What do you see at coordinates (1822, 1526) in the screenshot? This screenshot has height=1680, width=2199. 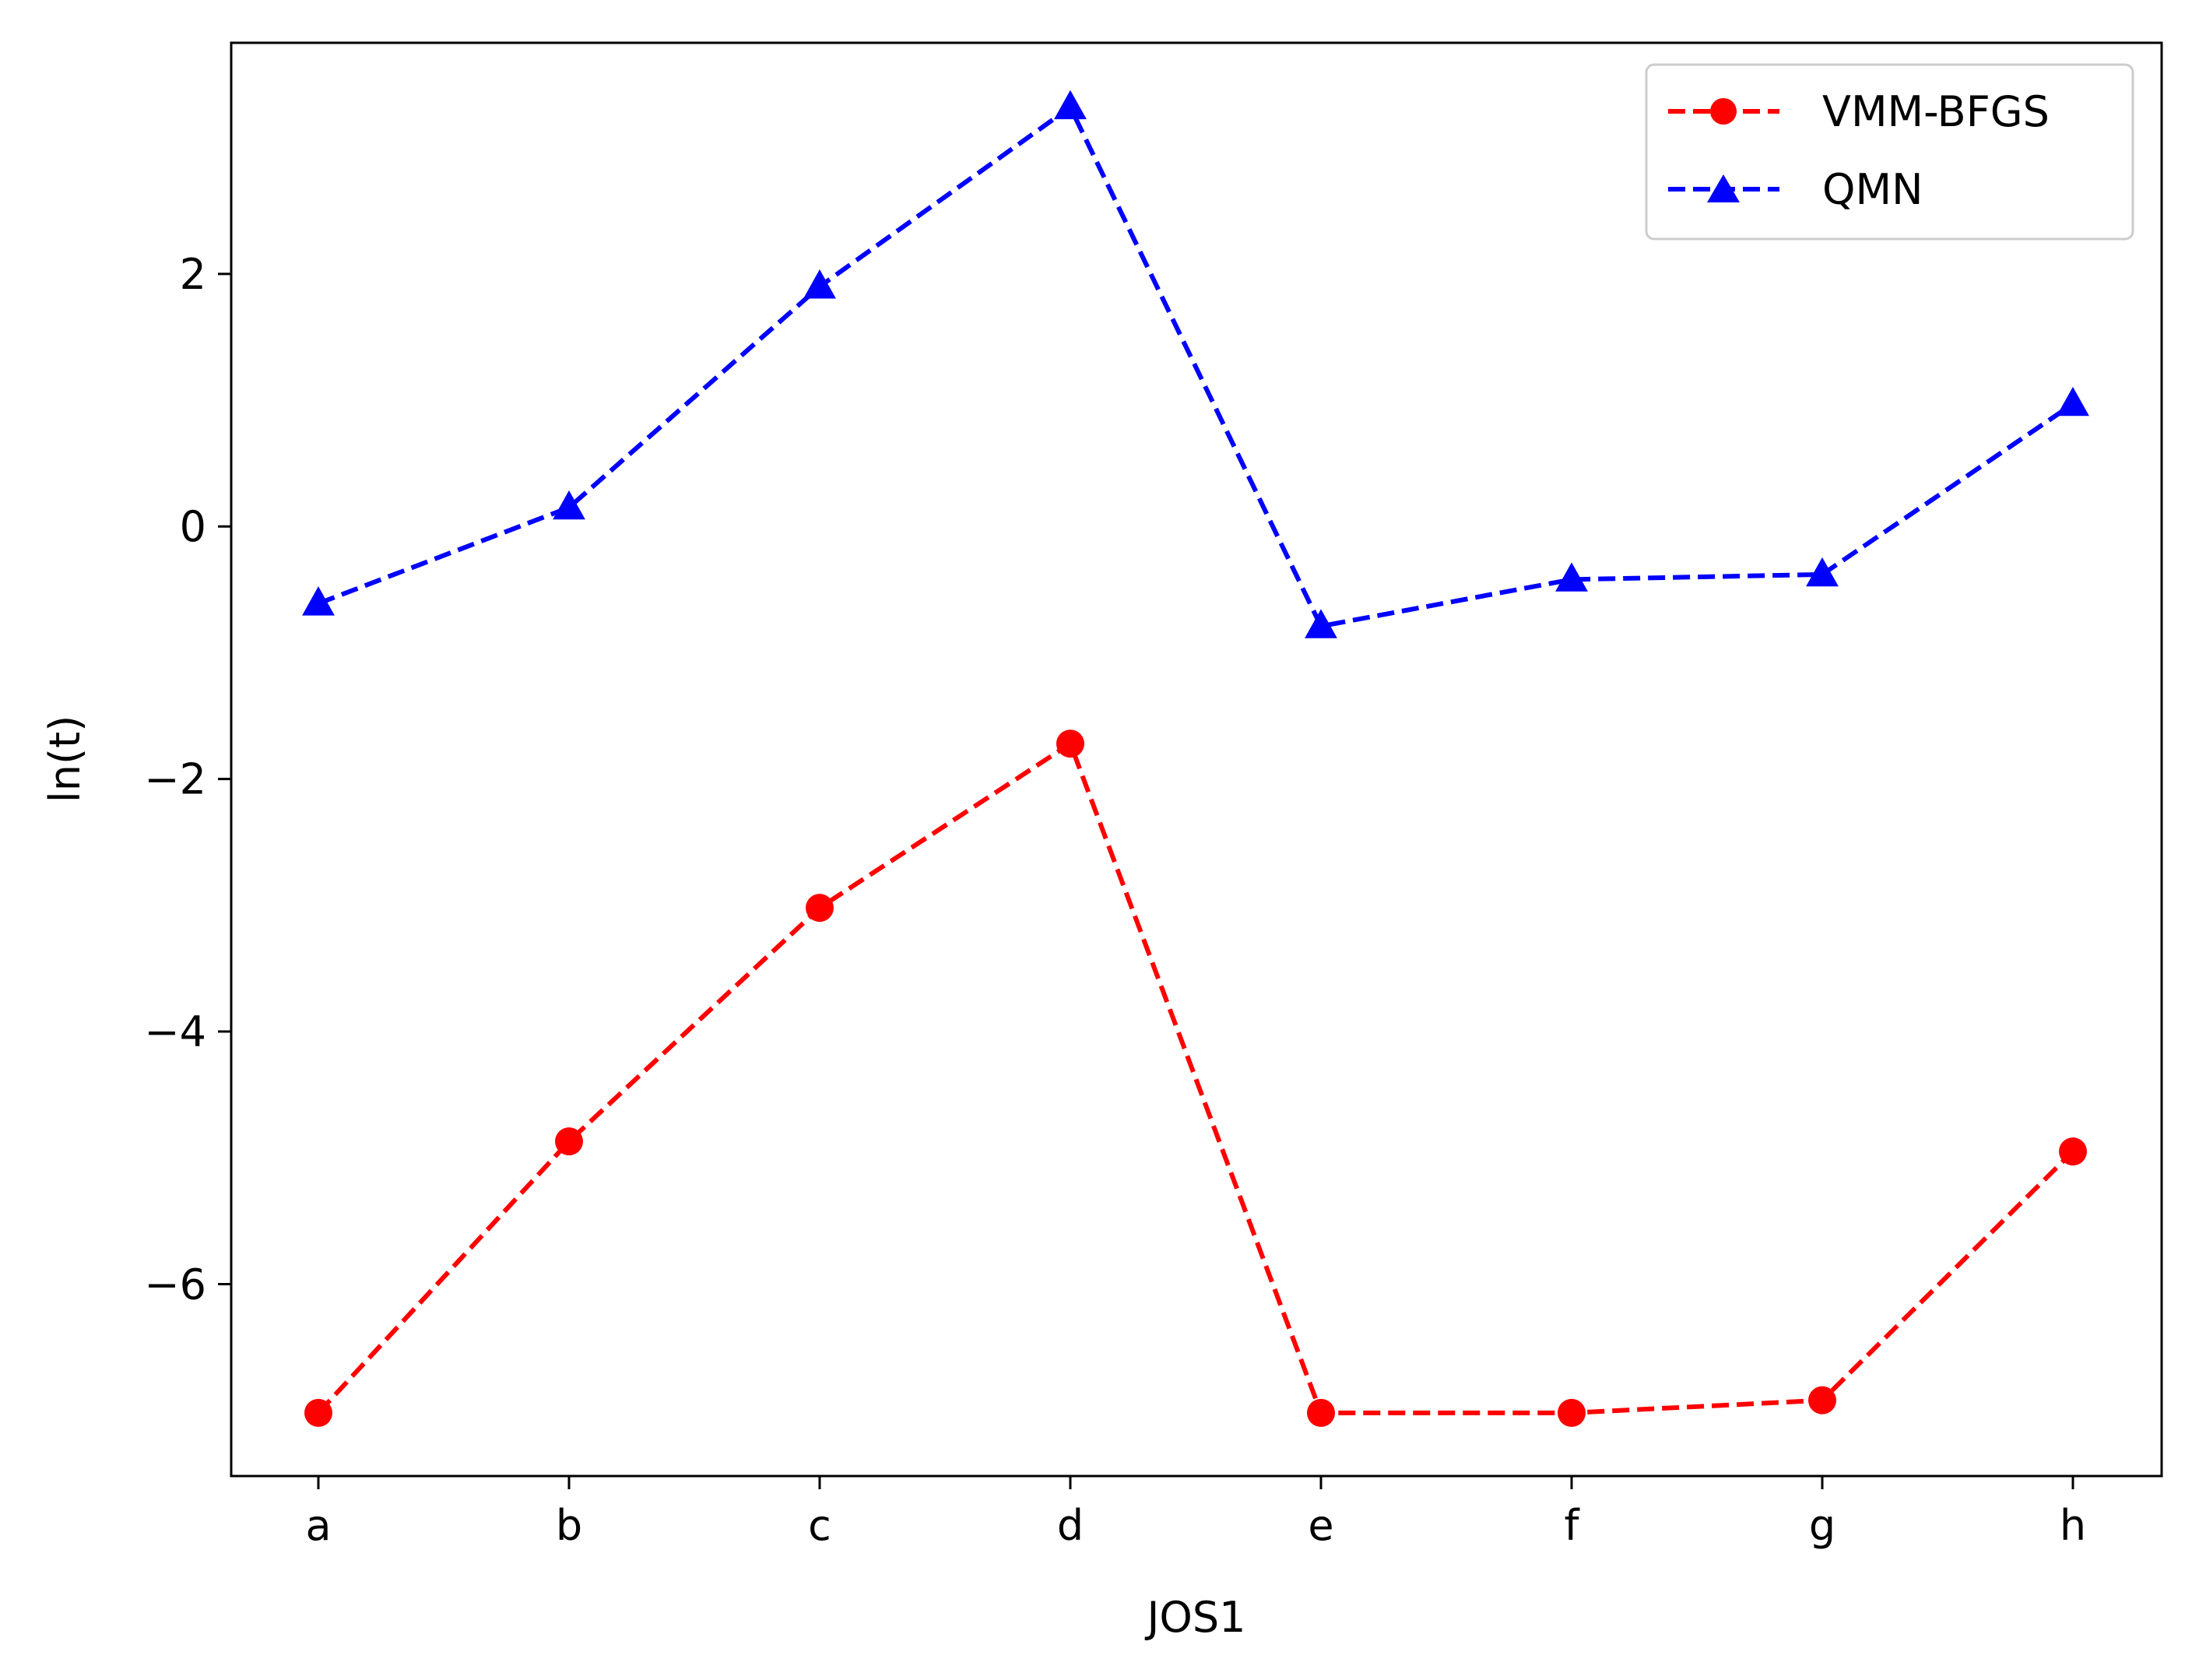 I see `x-tick-label-g: g` at bounding box center [1822, 1526].